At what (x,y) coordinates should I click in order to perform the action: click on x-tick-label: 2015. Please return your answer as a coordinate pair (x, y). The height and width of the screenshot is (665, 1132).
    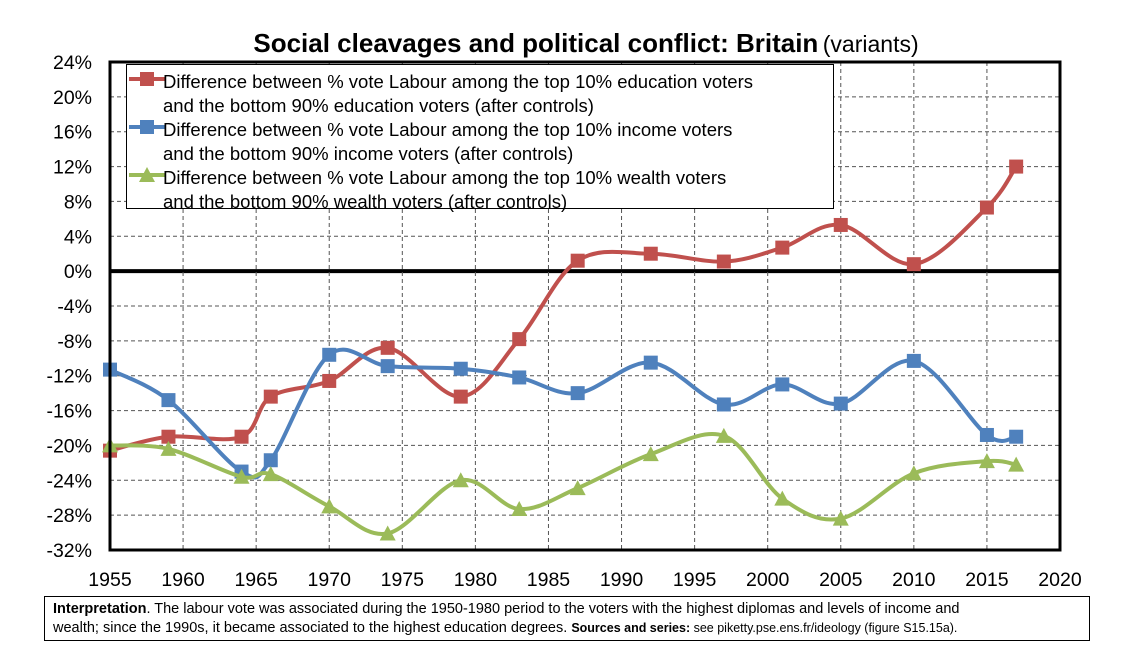
    Looking at the image, I should click on (987, 580).